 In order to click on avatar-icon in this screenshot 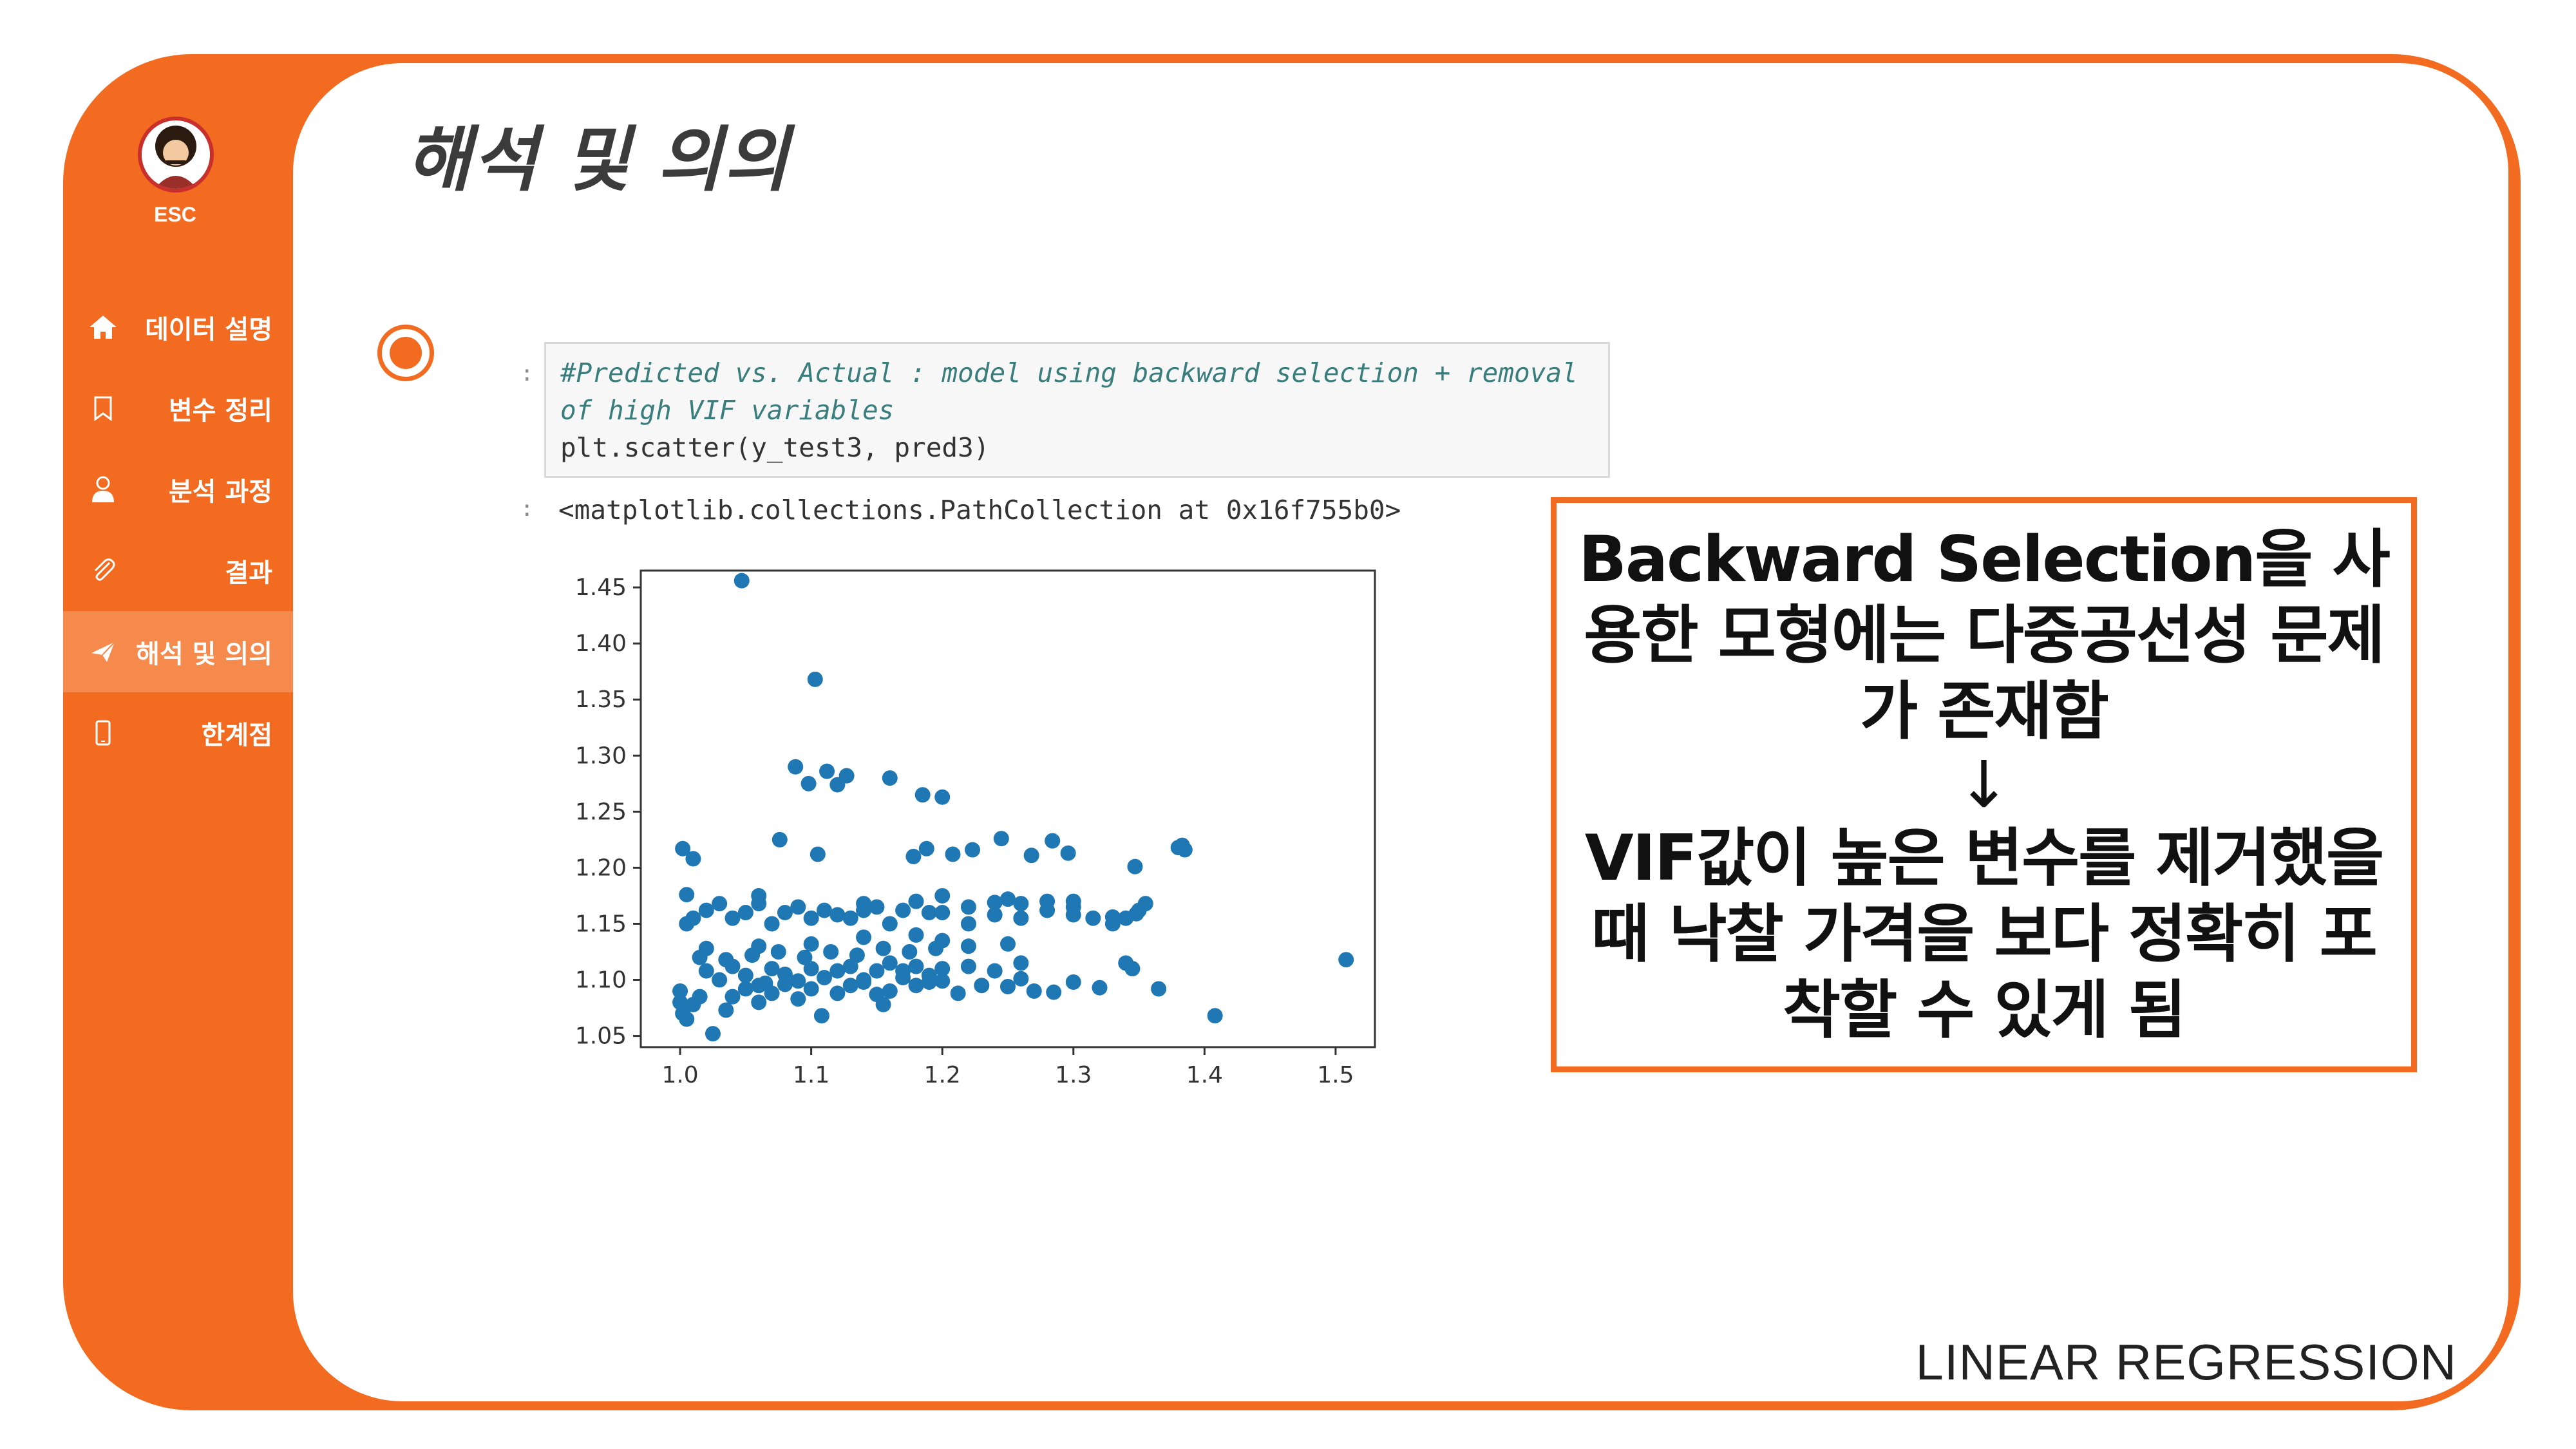, I will do `click(176, 157)`.